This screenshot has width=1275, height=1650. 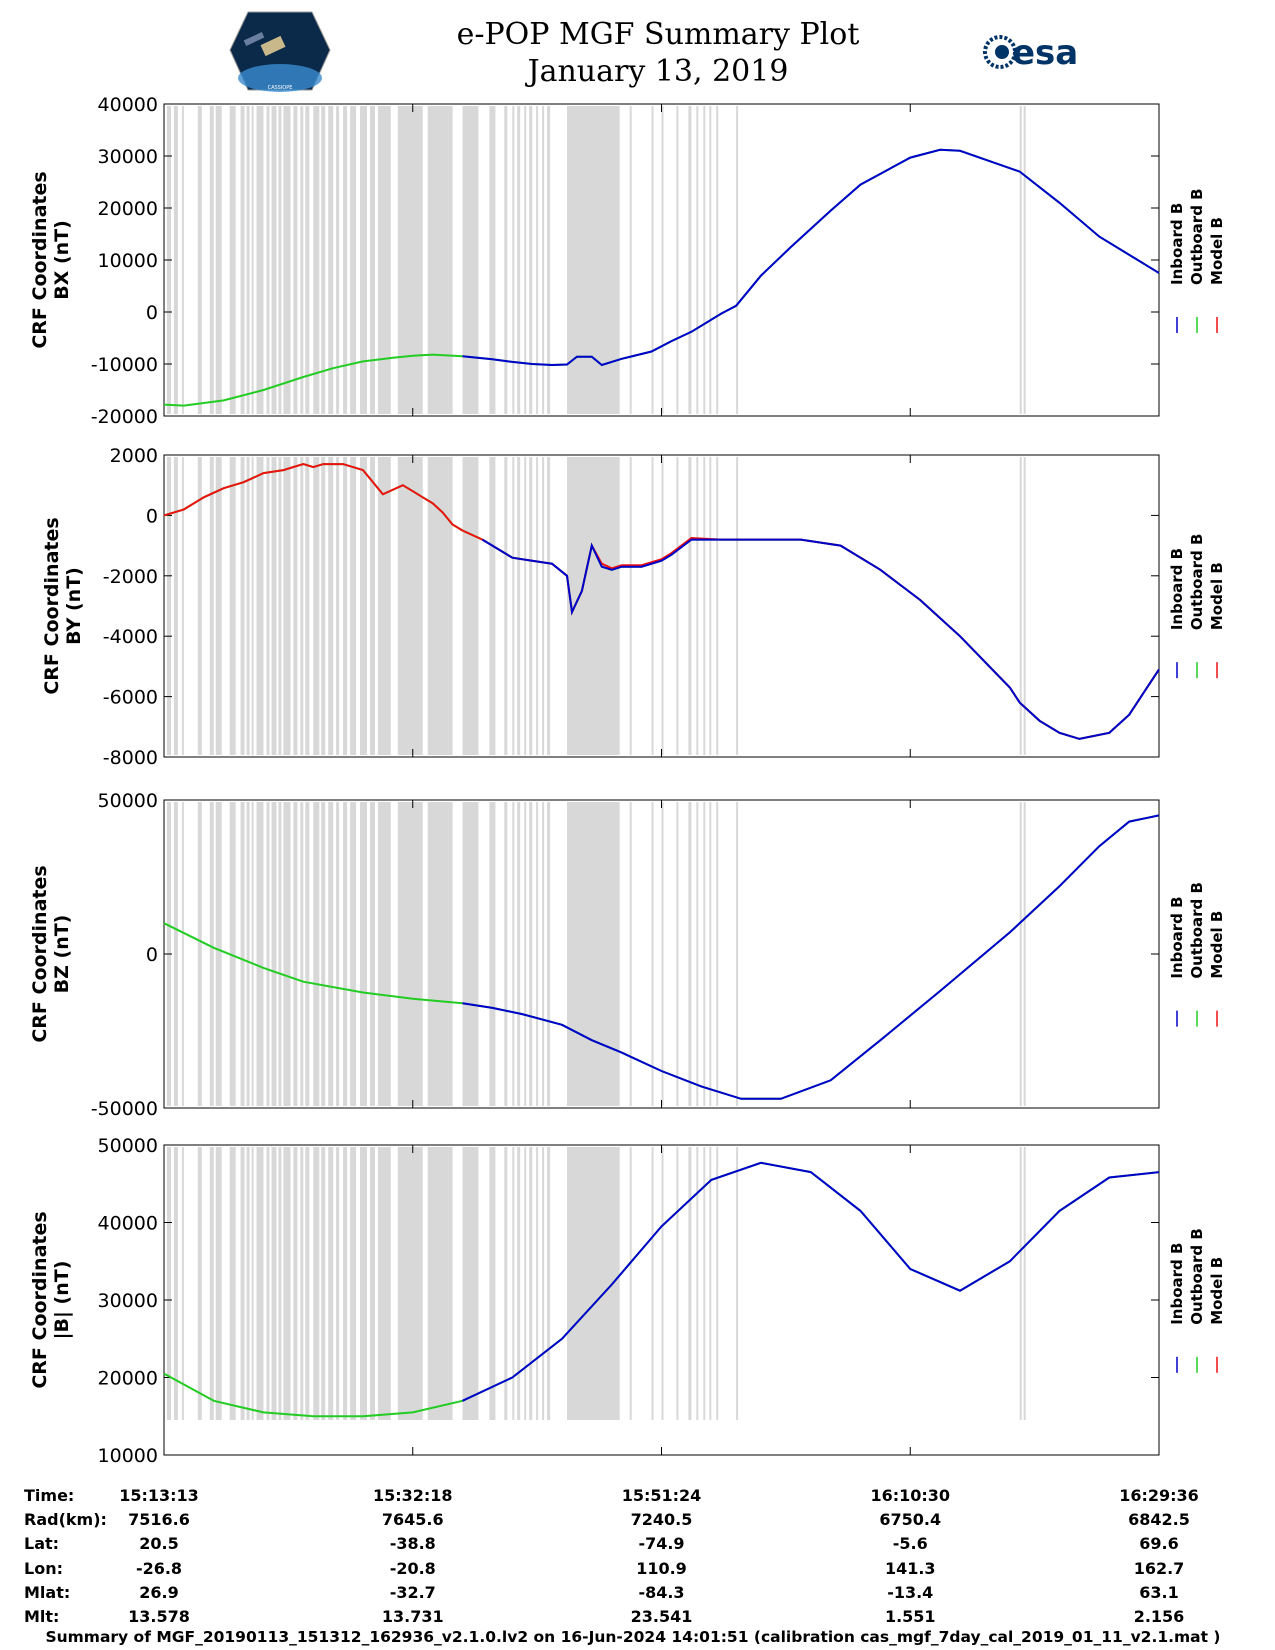 I want to click on table-cell: 141.3, so click(x=910, y=1568).